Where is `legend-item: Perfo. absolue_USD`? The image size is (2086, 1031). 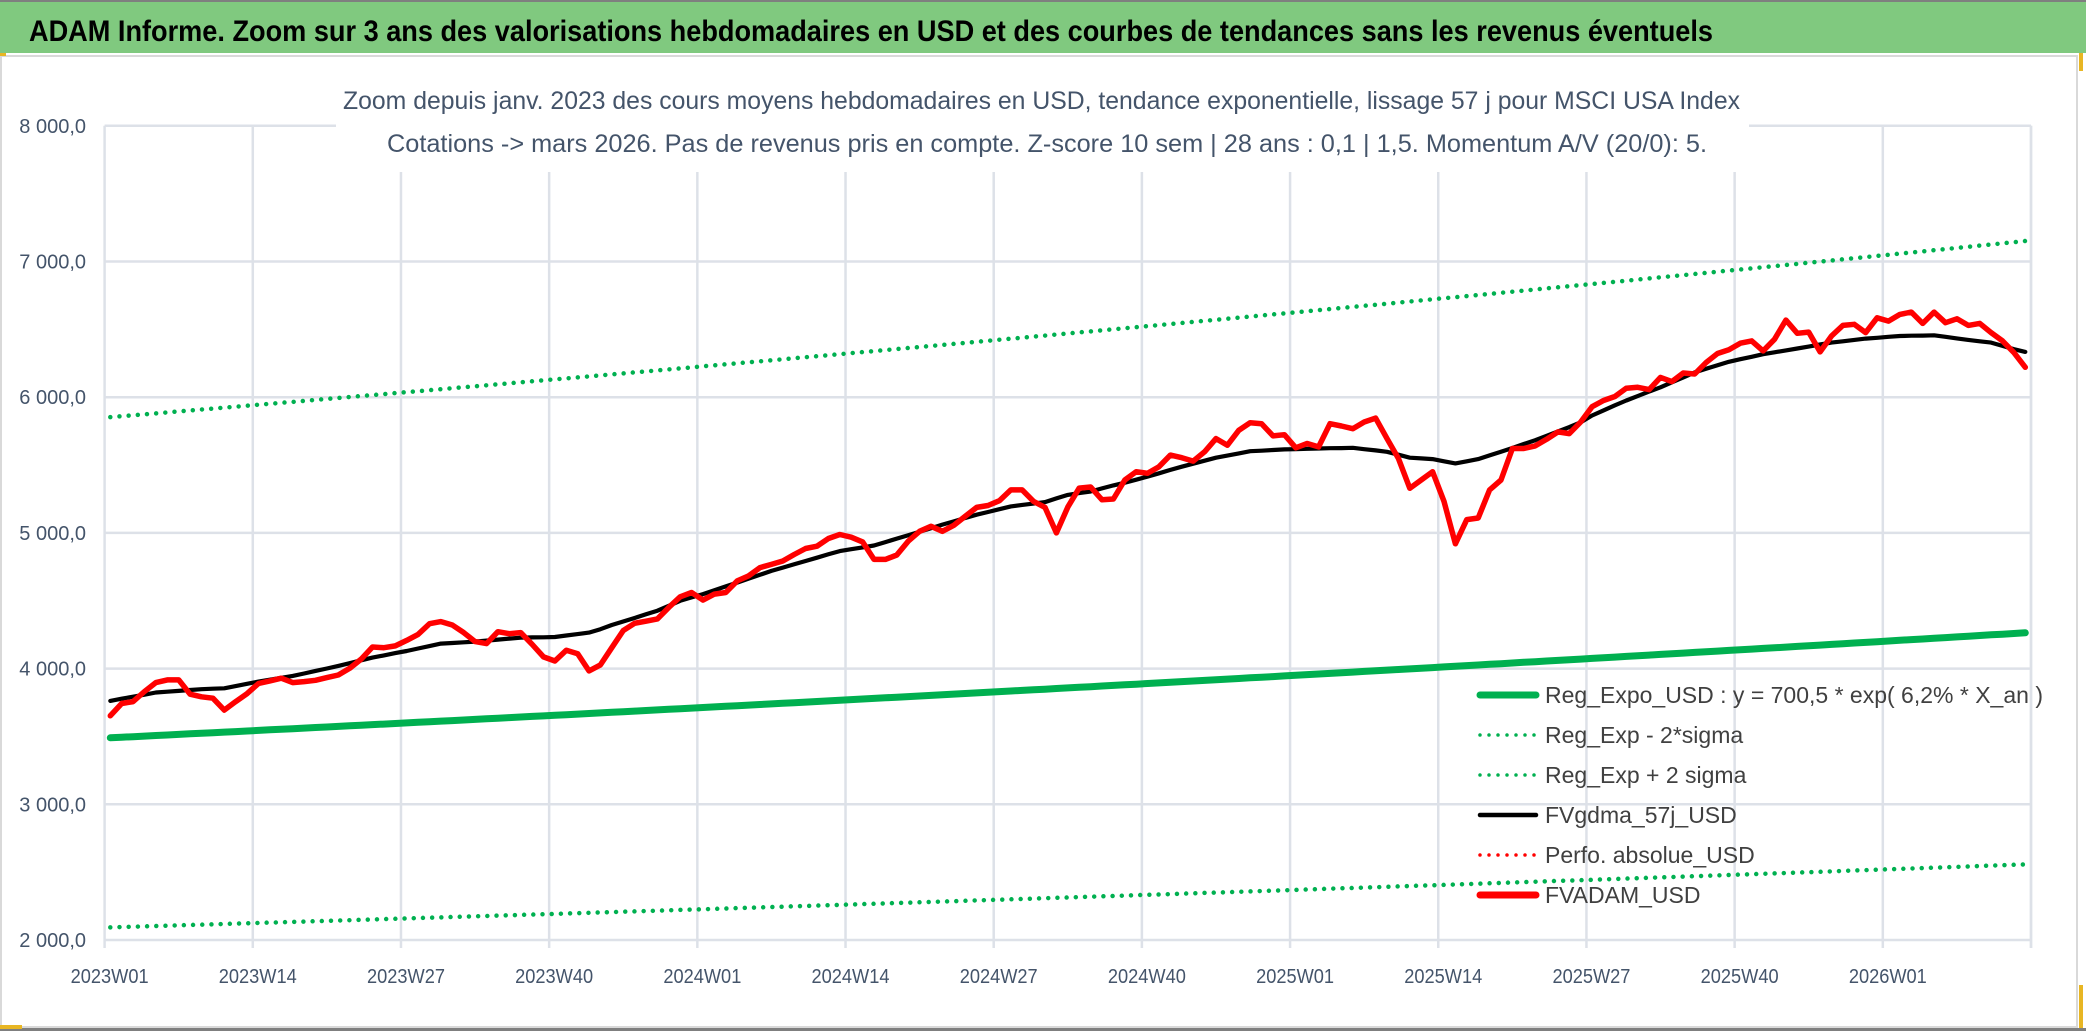
legend-item: Perfo. absolue_USD is located at coordinates (1616, 855).